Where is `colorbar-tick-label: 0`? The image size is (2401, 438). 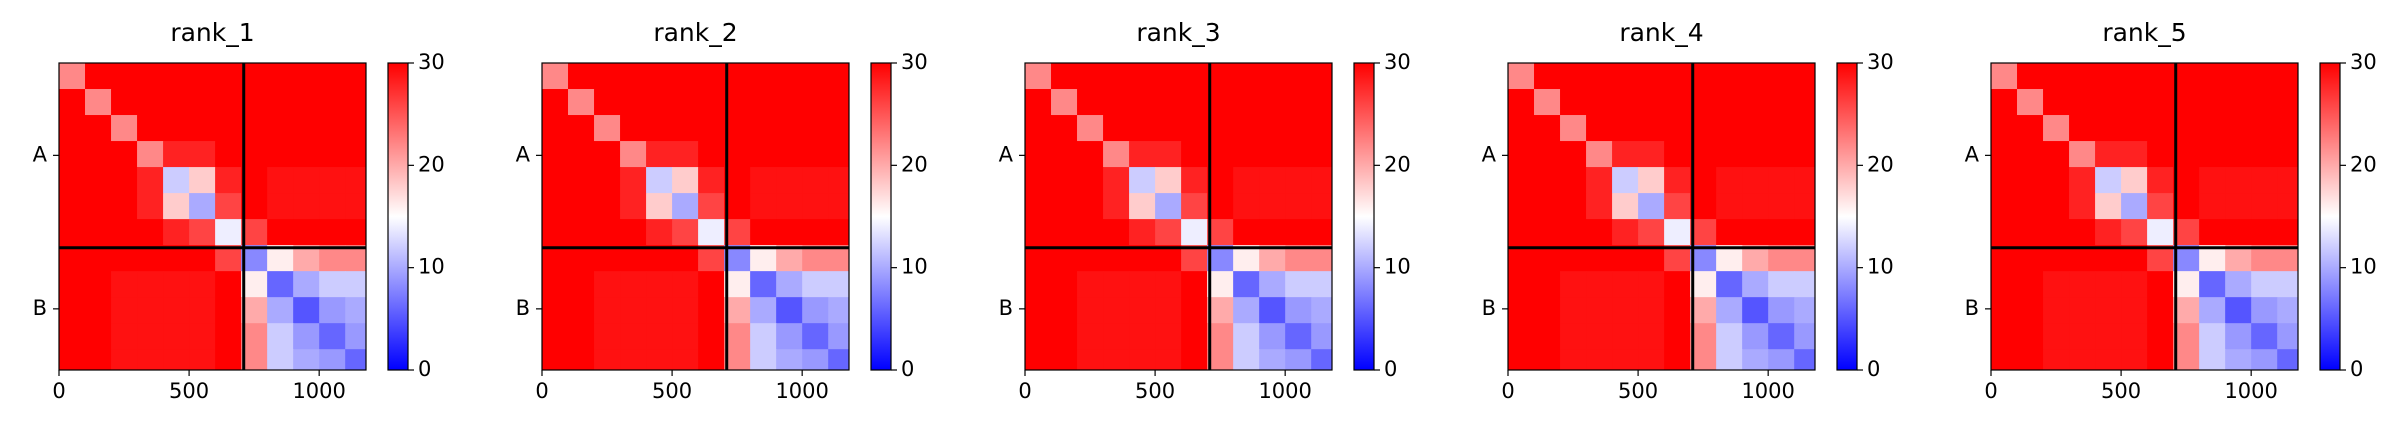
colorbar-tick-label: 0 is located at coordinates (2356, 369).